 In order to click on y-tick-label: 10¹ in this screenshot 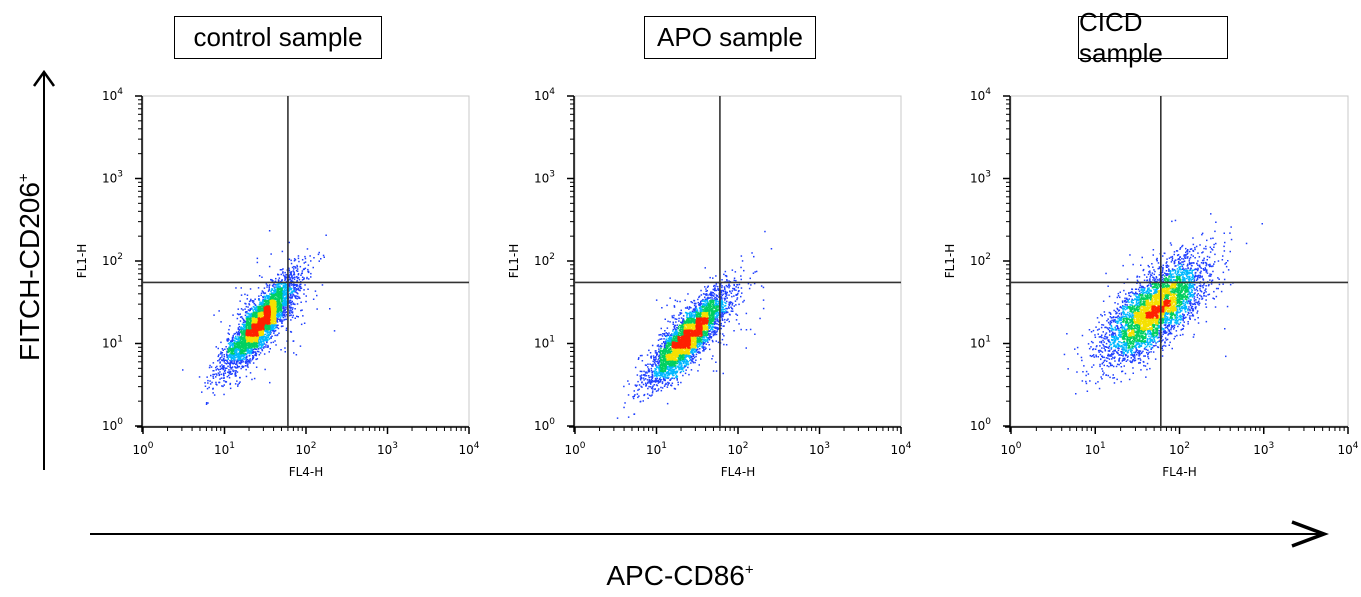, I will do `click(112, 343)`.